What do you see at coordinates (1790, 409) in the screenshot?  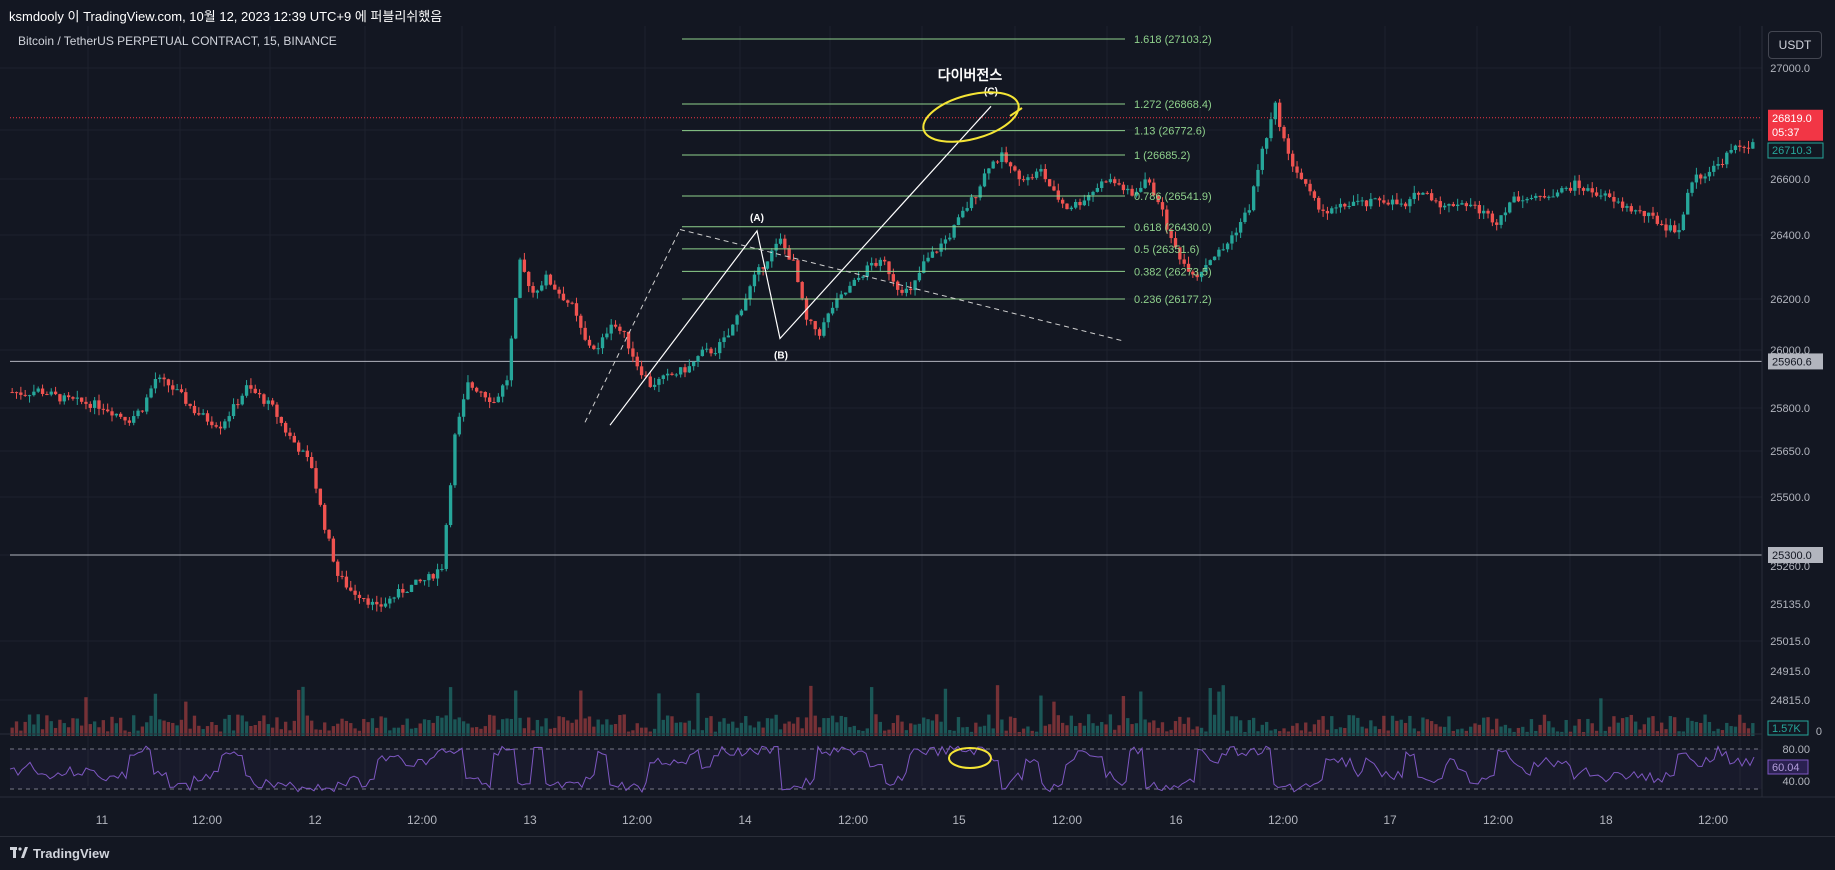 I see `price-tick-label: 25800.0` at bounding box center [1790, 409].